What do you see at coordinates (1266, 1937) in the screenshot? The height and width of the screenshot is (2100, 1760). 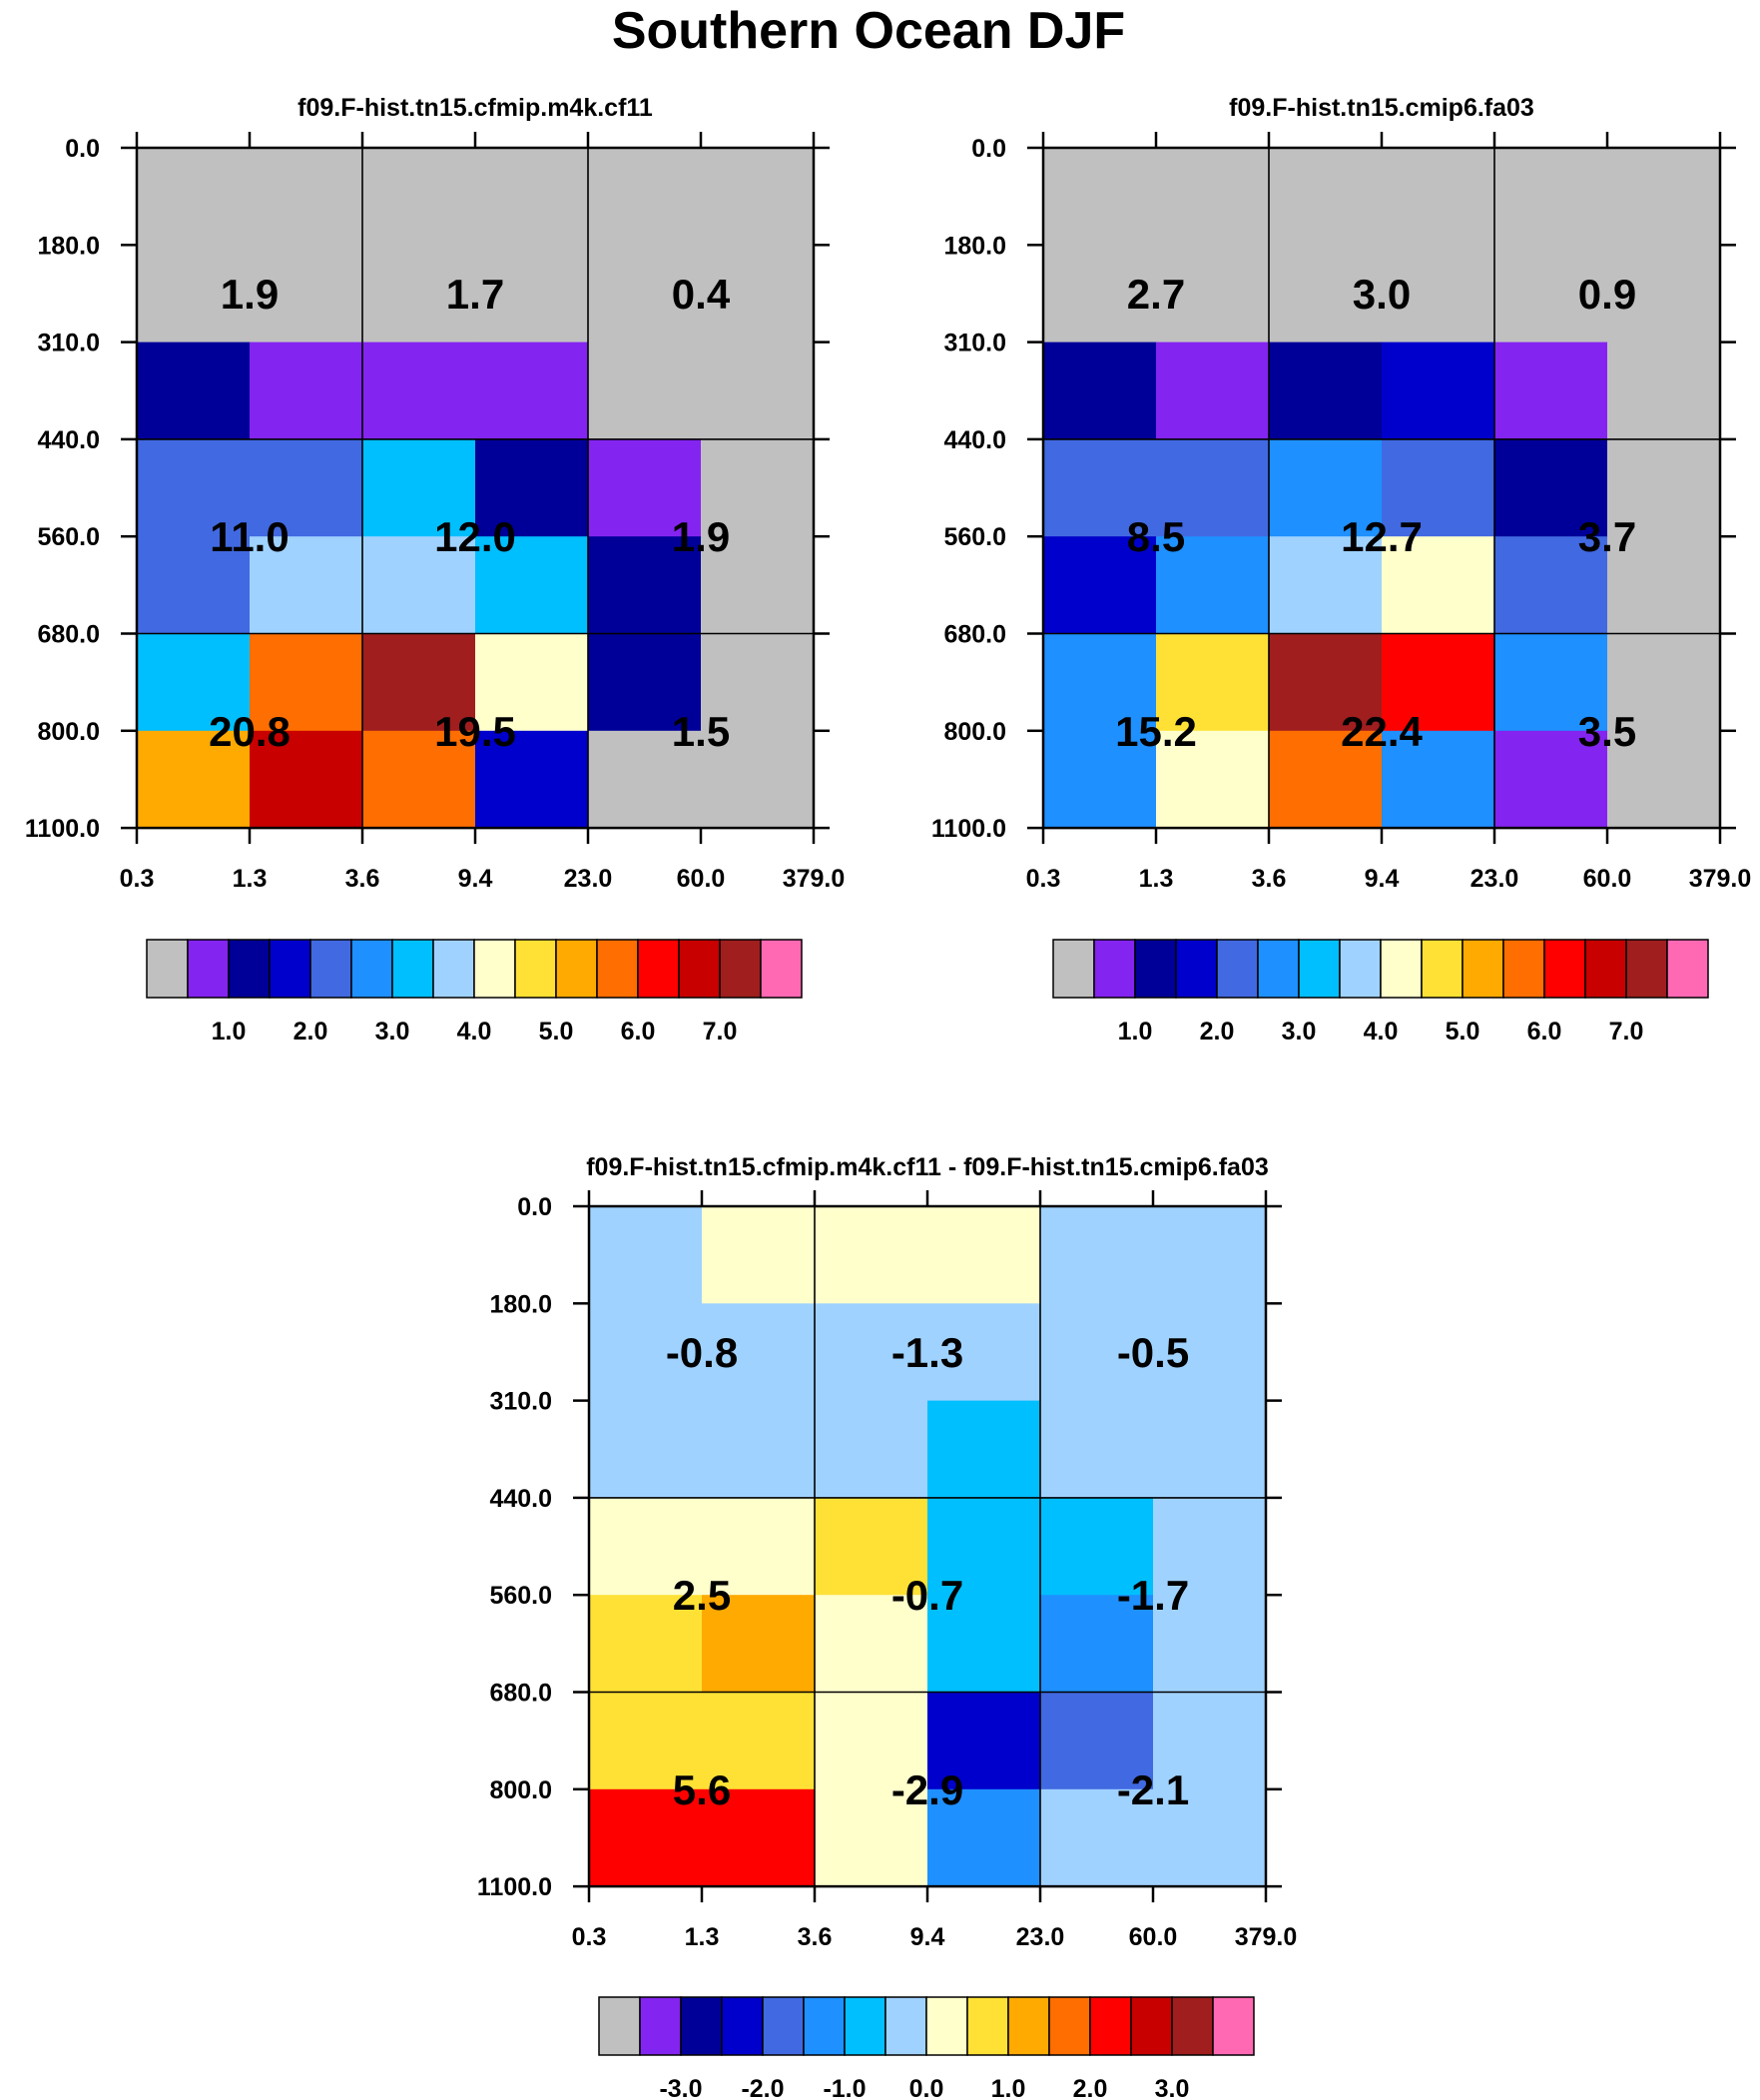 I see `x-tick-label: 379.0` at bounding box center [1266, 1937].